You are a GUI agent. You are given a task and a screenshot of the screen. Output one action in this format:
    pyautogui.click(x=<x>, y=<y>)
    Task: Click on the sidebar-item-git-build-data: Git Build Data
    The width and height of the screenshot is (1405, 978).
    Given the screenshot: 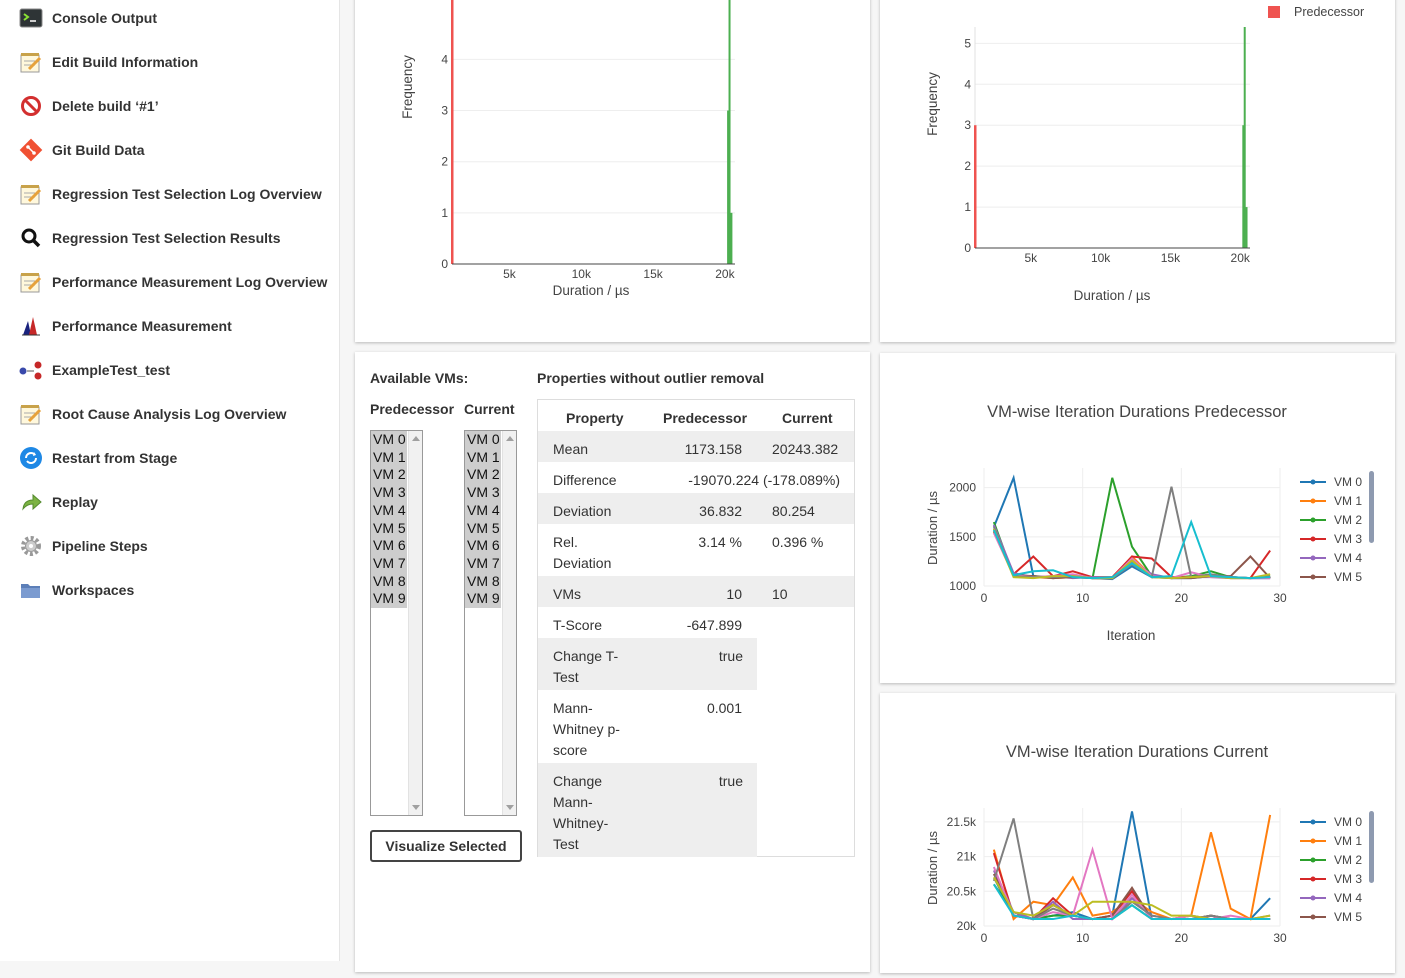 What is the action you would take?
    pyautogui.click(x=81, y=150)
    